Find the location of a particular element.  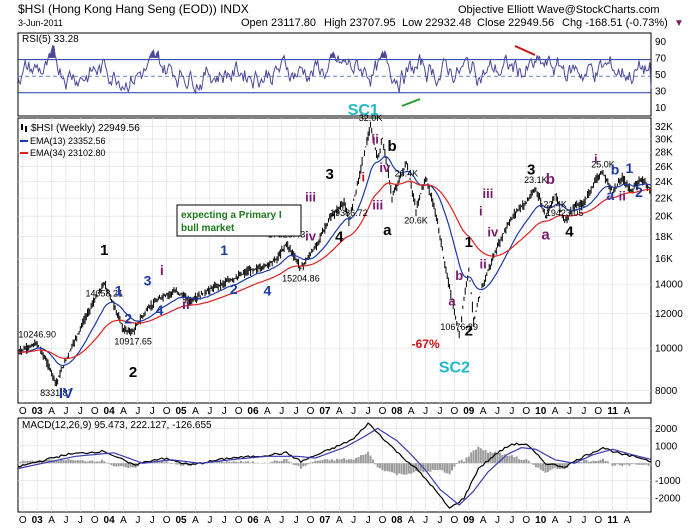

x-tick-label: 03 is located at coordinates (38, 520).